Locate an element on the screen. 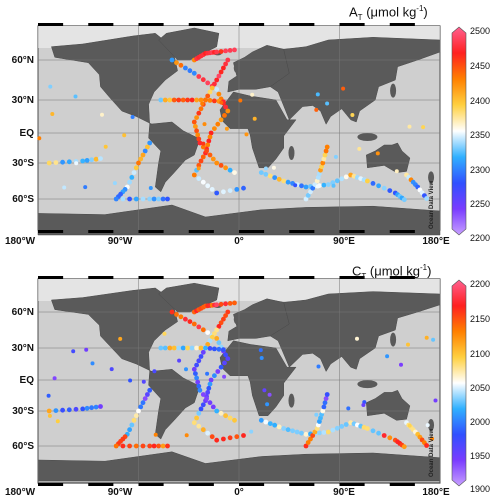  madagascar-landmass is located at coordinates (291, 153).